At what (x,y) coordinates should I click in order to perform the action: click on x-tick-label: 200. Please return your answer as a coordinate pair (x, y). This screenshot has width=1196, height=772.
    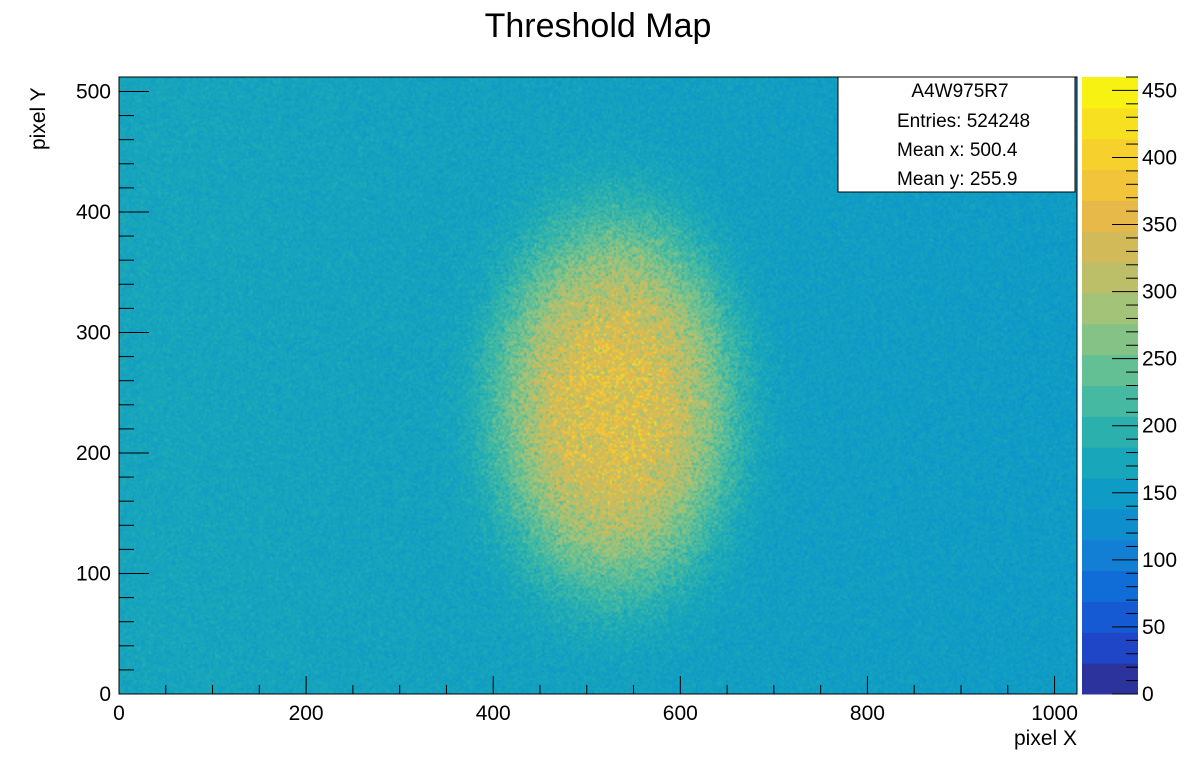
    Looking at the image, I should click on (306, 713).